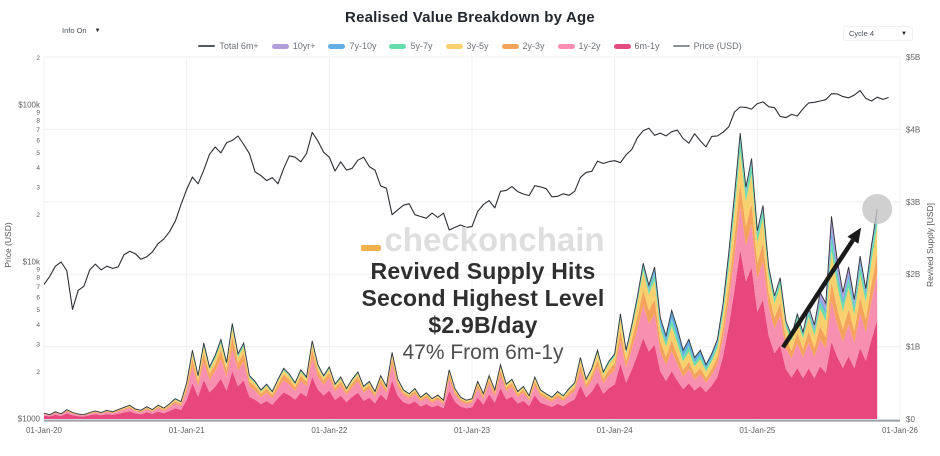  Describe the element at coordinates (421, 46) in the screenshot. I see `legend-item-label: 5y-7y` at that location.